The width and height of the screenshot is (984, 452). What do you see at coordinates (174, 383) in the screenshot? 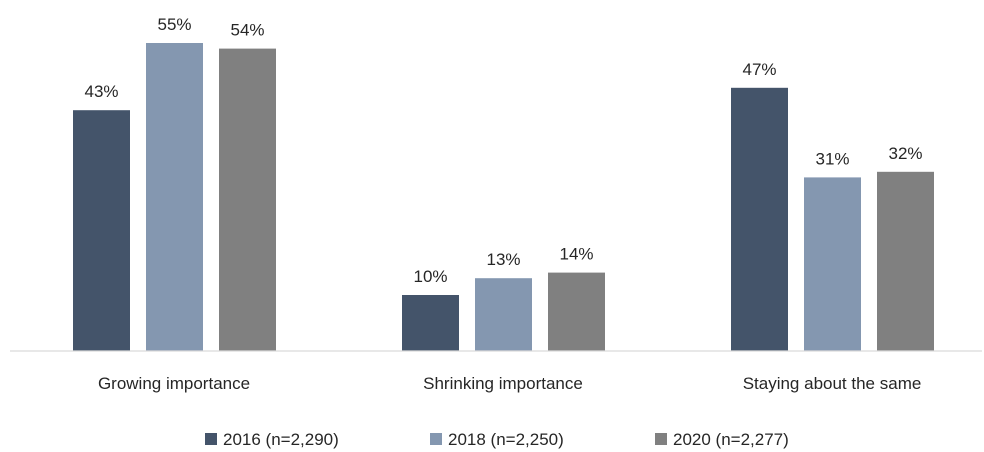
I see `category-label-growing: Growing importance` at bounding box center [174, 383].